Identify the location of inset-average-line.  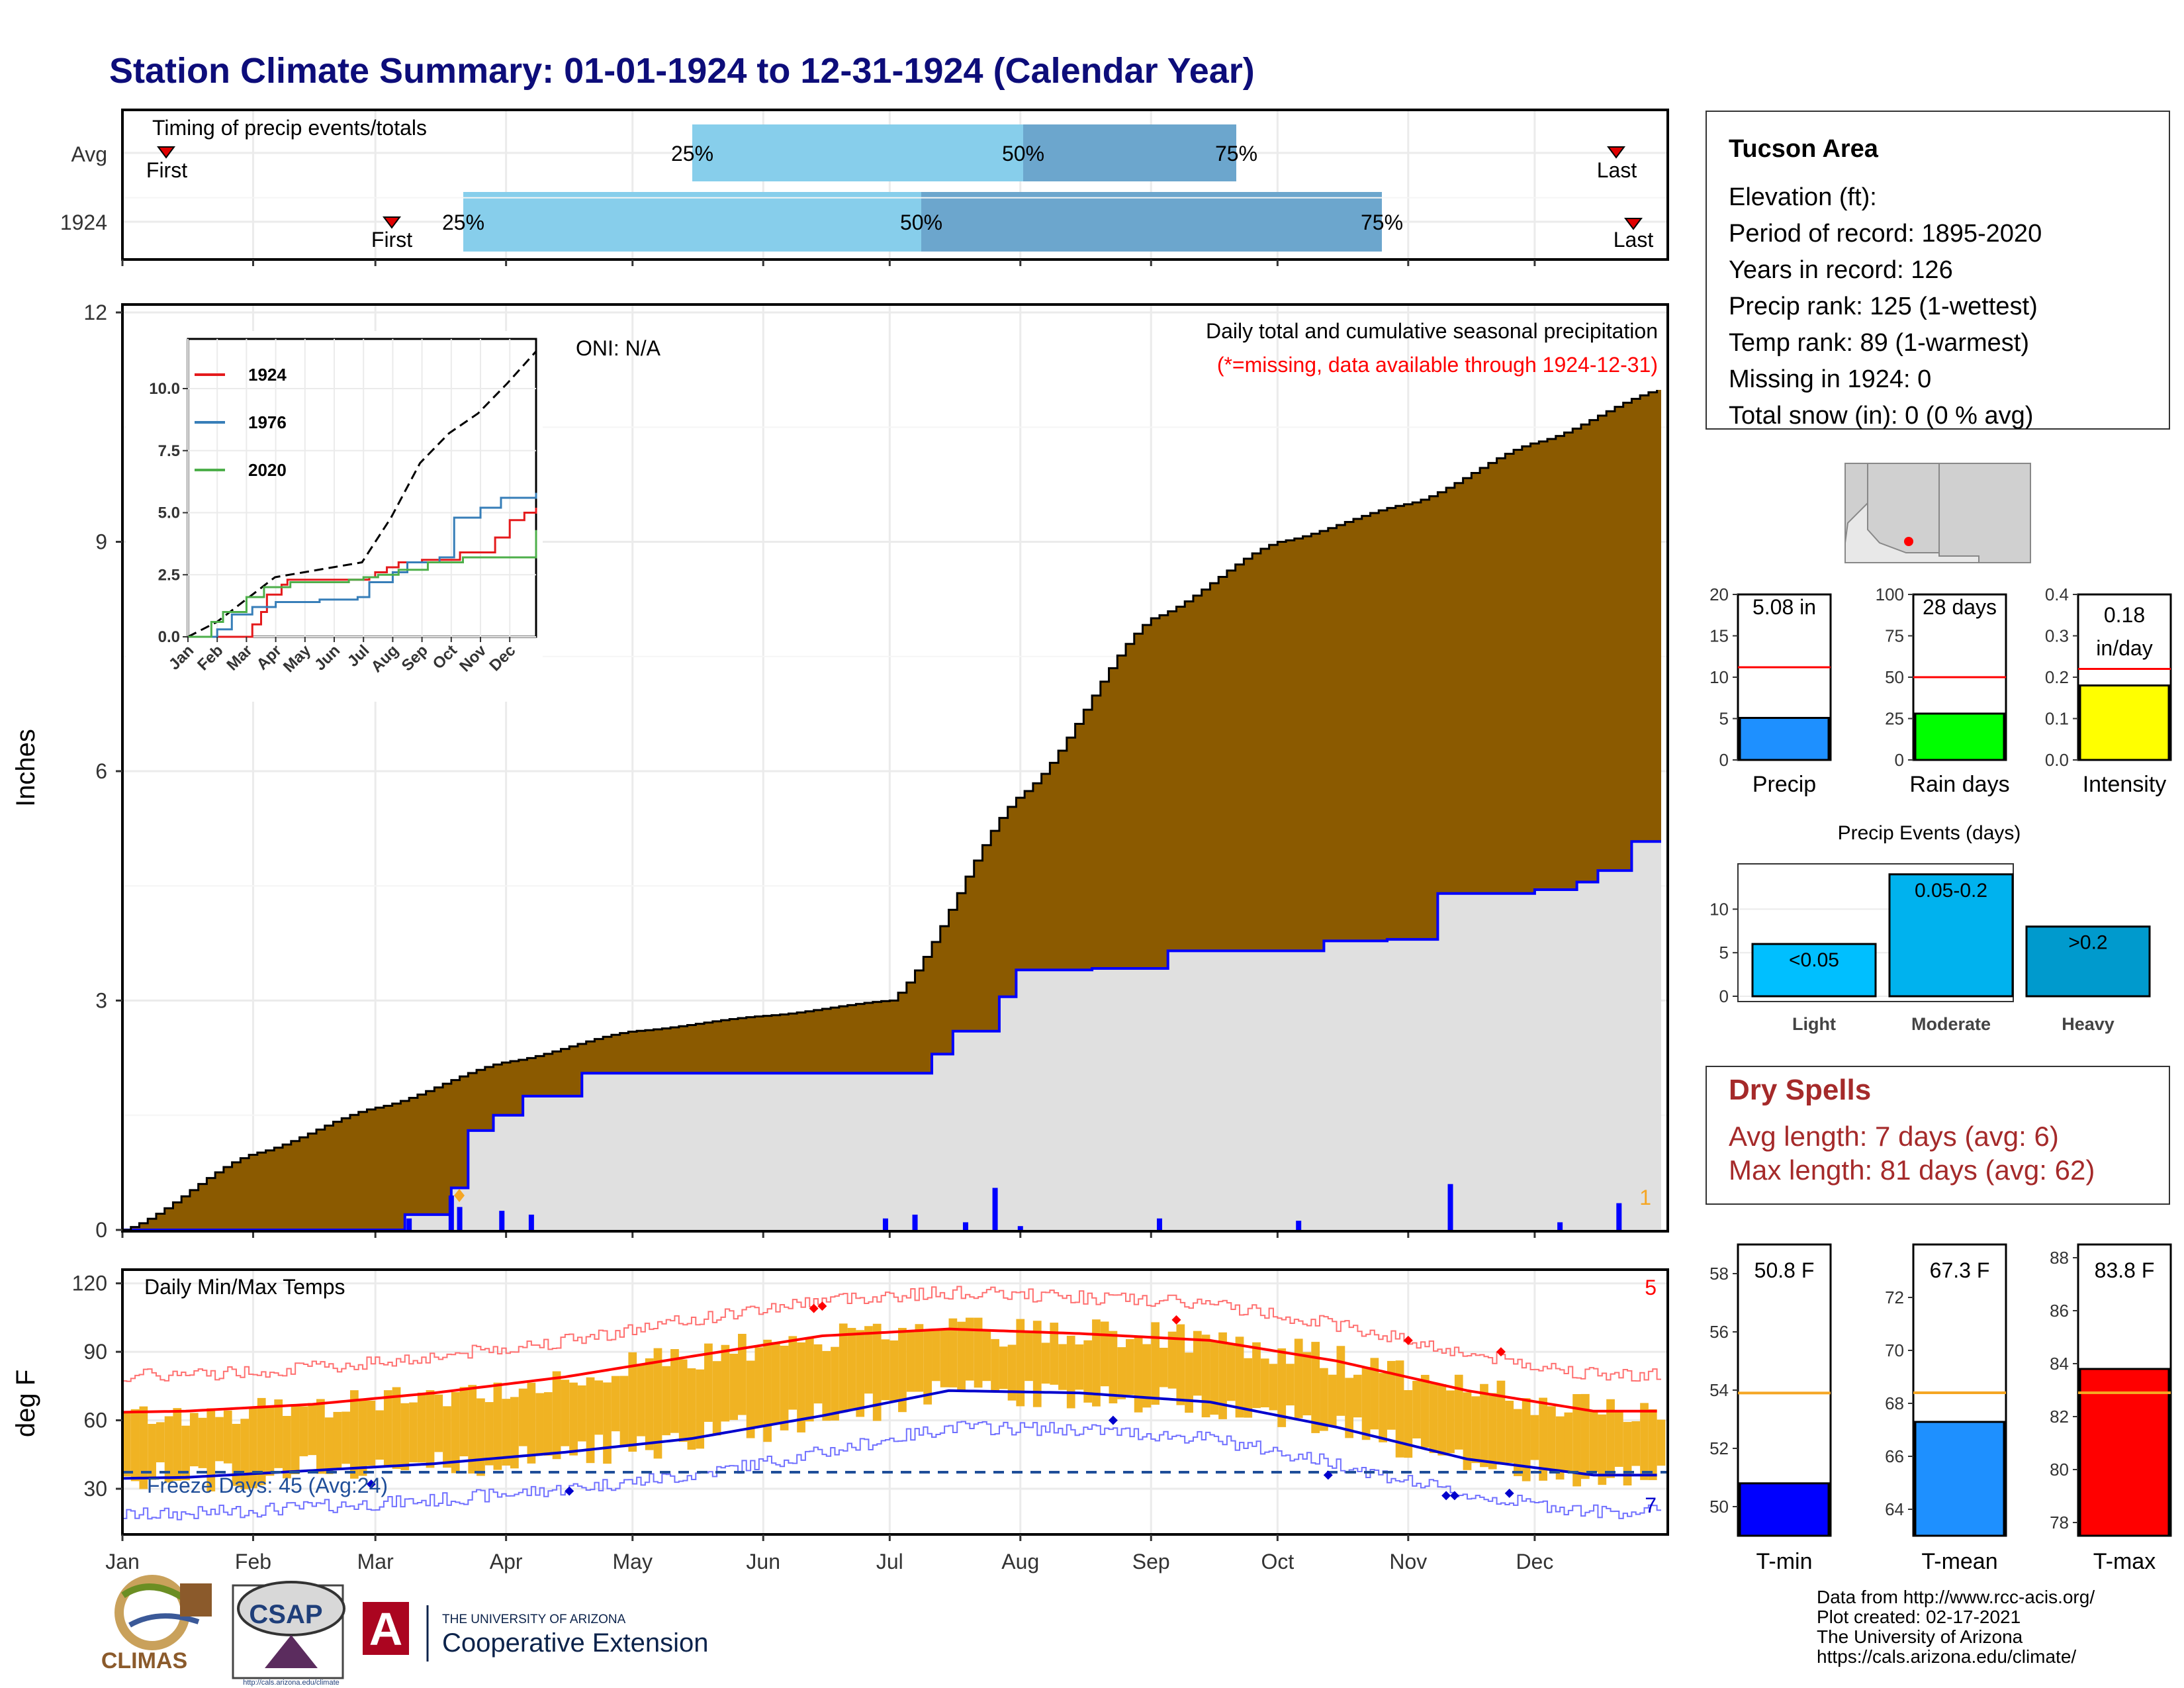
(362, 494).